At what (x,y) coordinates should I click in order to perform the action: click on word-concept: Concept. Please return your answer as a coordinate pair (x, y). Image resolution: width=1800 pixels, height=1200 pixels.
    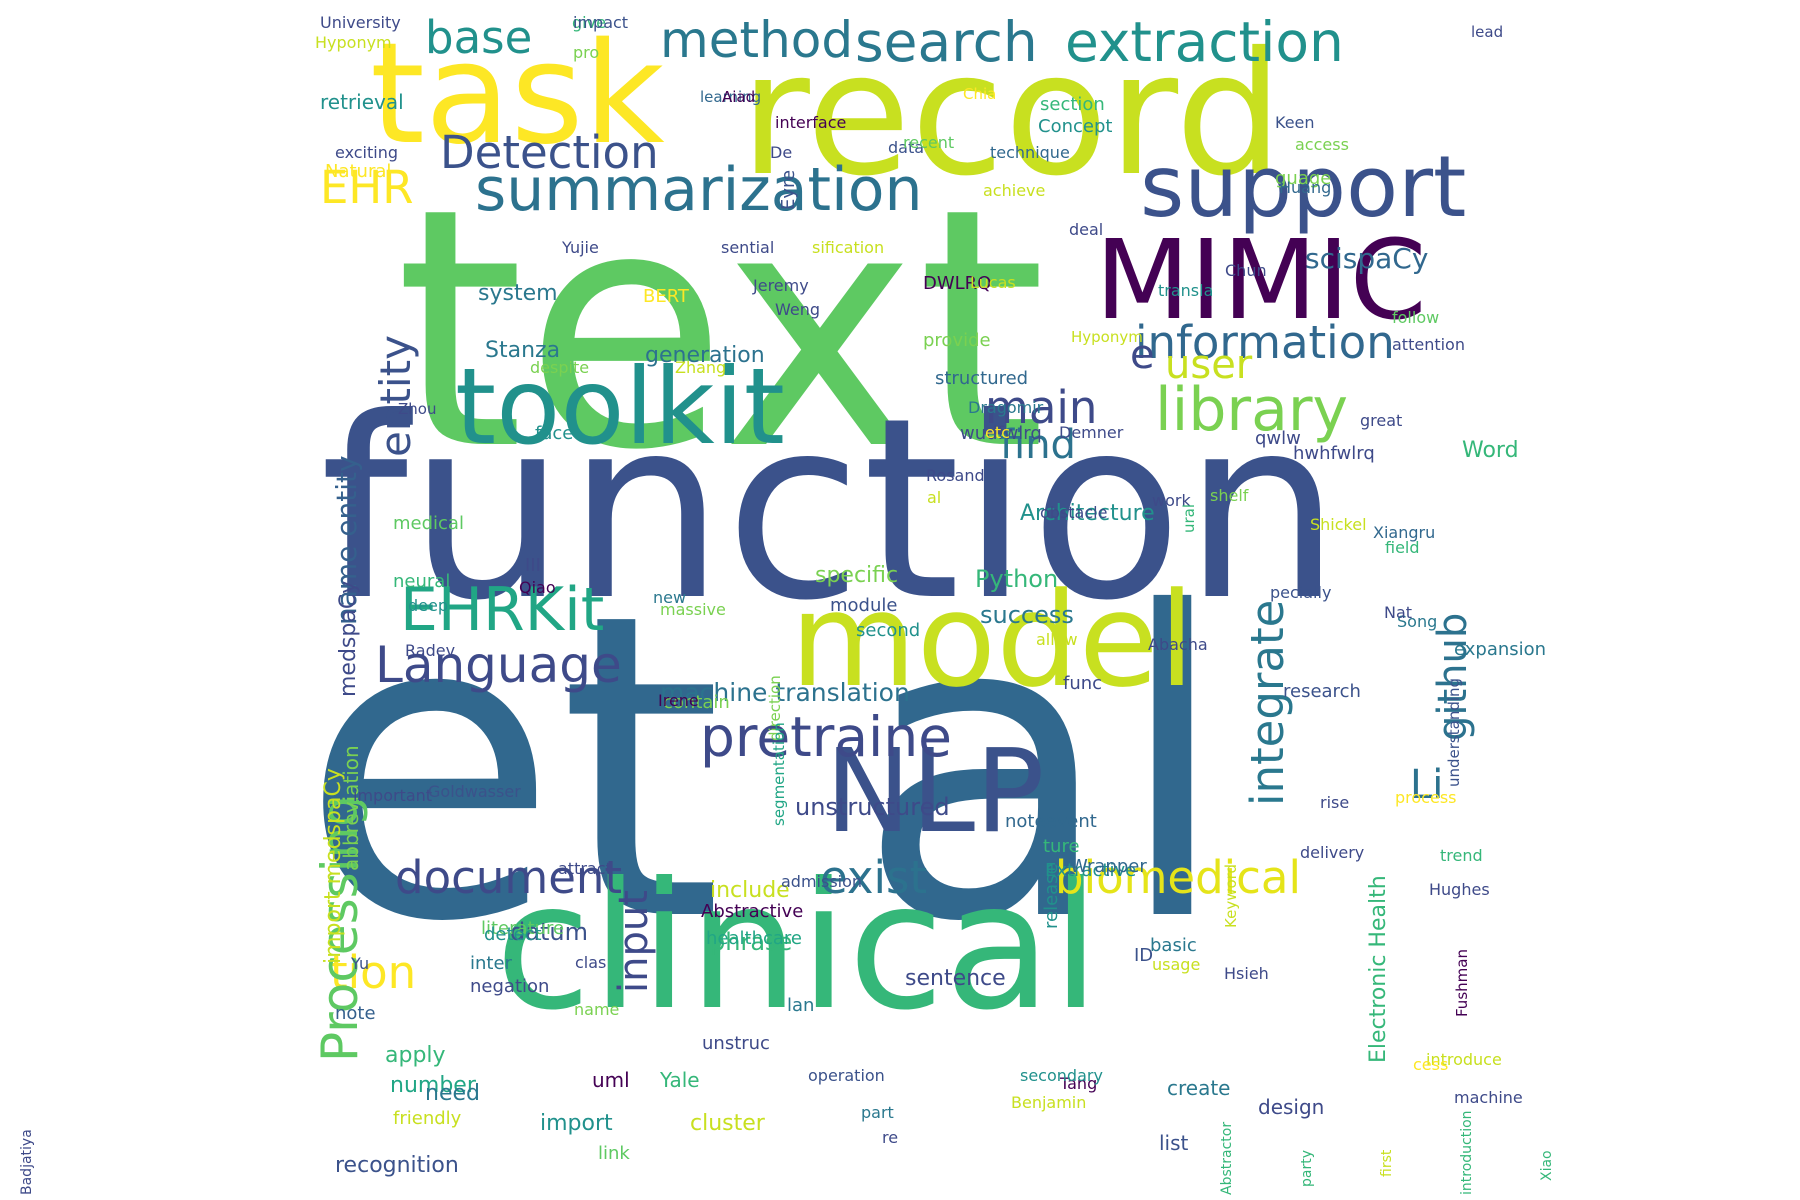
    Looking at the image, I should click on (1075, 126).